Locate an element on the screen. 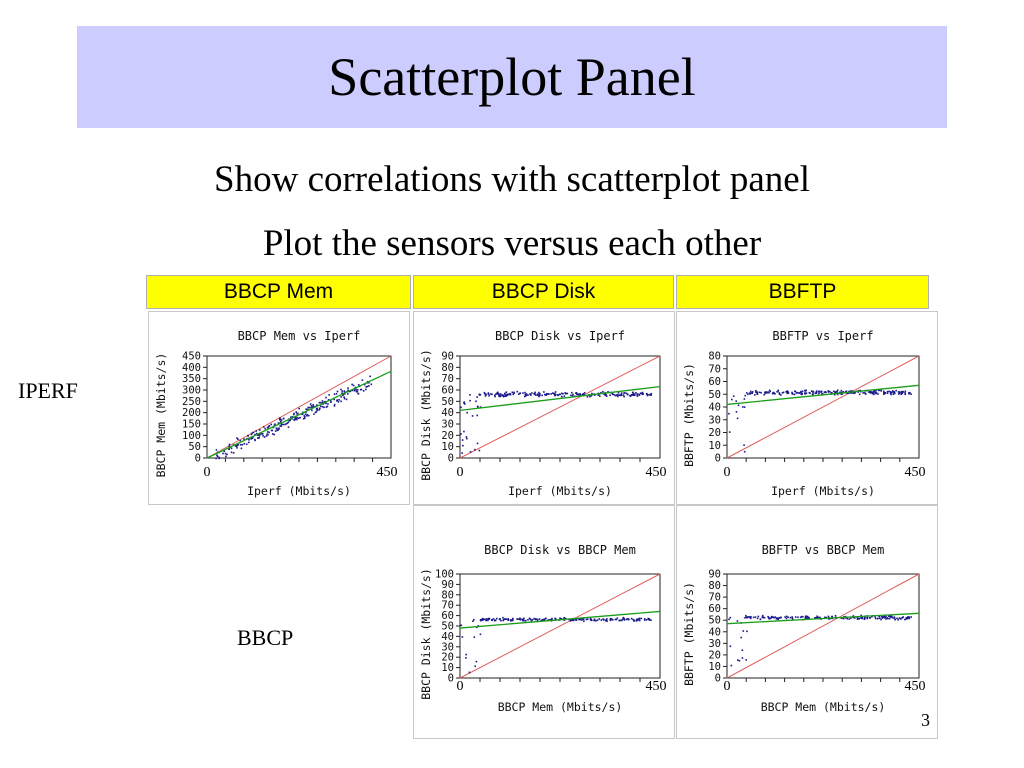  y-tick-label: 90 is located at coordinates (714, 575).